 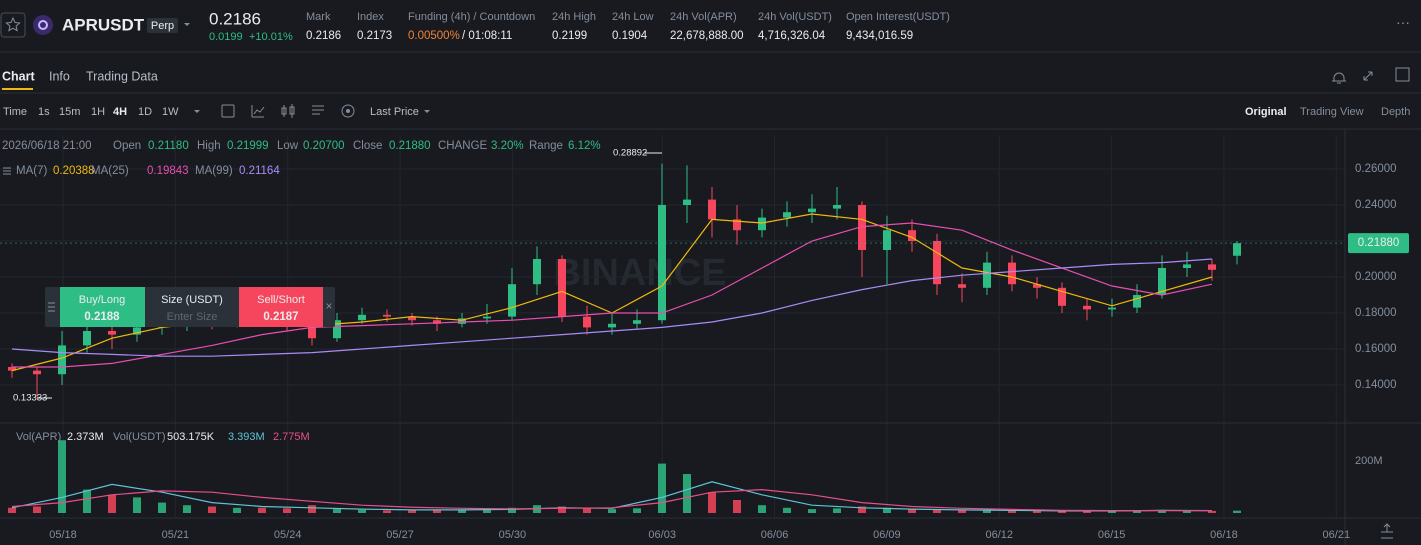 What do you see at coordinates (170, 112) in the screenshot?
I see `interval: 1W` at bounding box center [170, 112].